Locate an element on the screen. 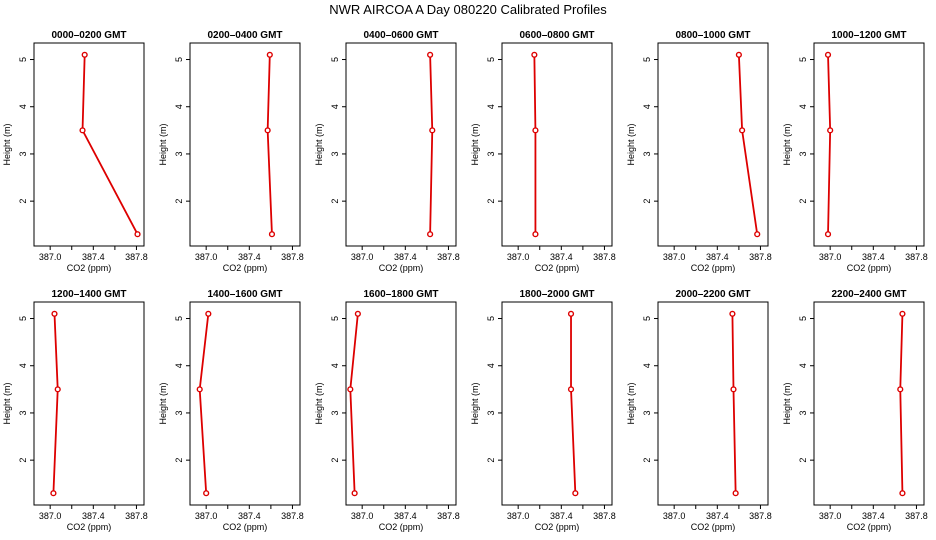 The width and height of the screenshot is (936, 540). panel-title: 0600–0800 GMT is located at coordinates (556, 35).